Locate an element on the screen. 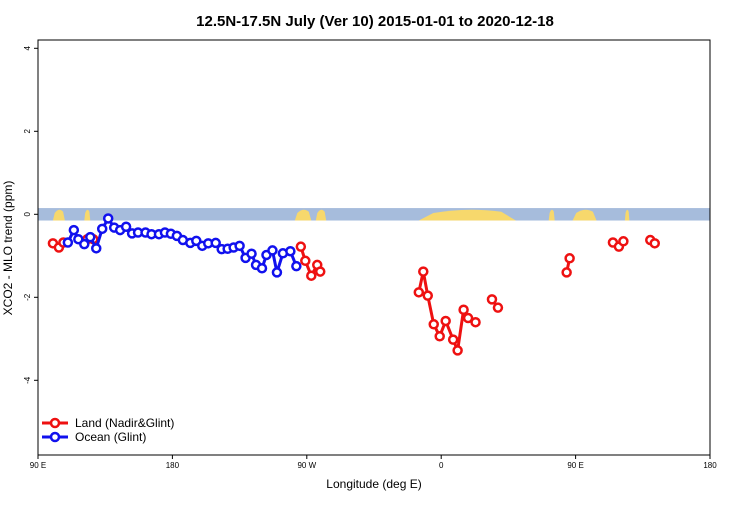  y-tick-label-2: 0 is located at coordinates (27, 214).